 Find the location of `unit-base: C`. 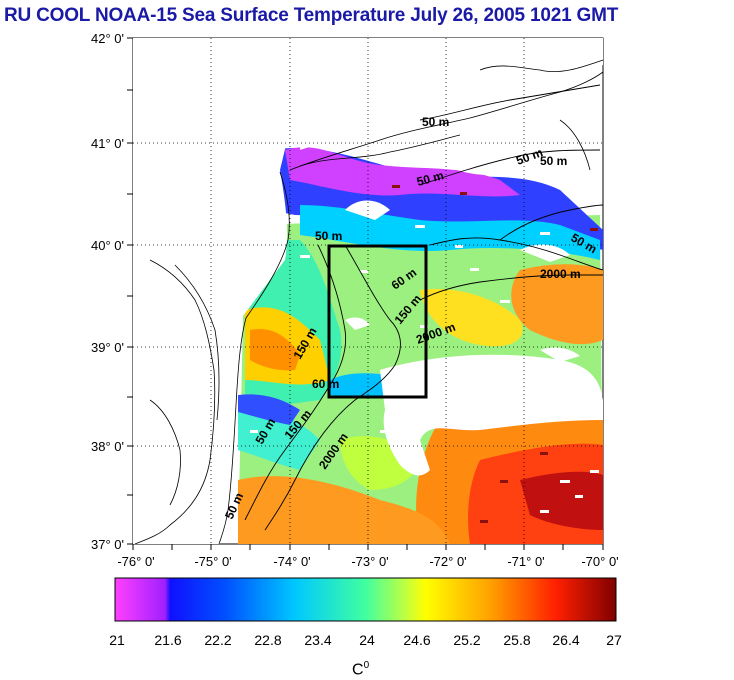

unit-base: C is located at coordinates (358, 670).